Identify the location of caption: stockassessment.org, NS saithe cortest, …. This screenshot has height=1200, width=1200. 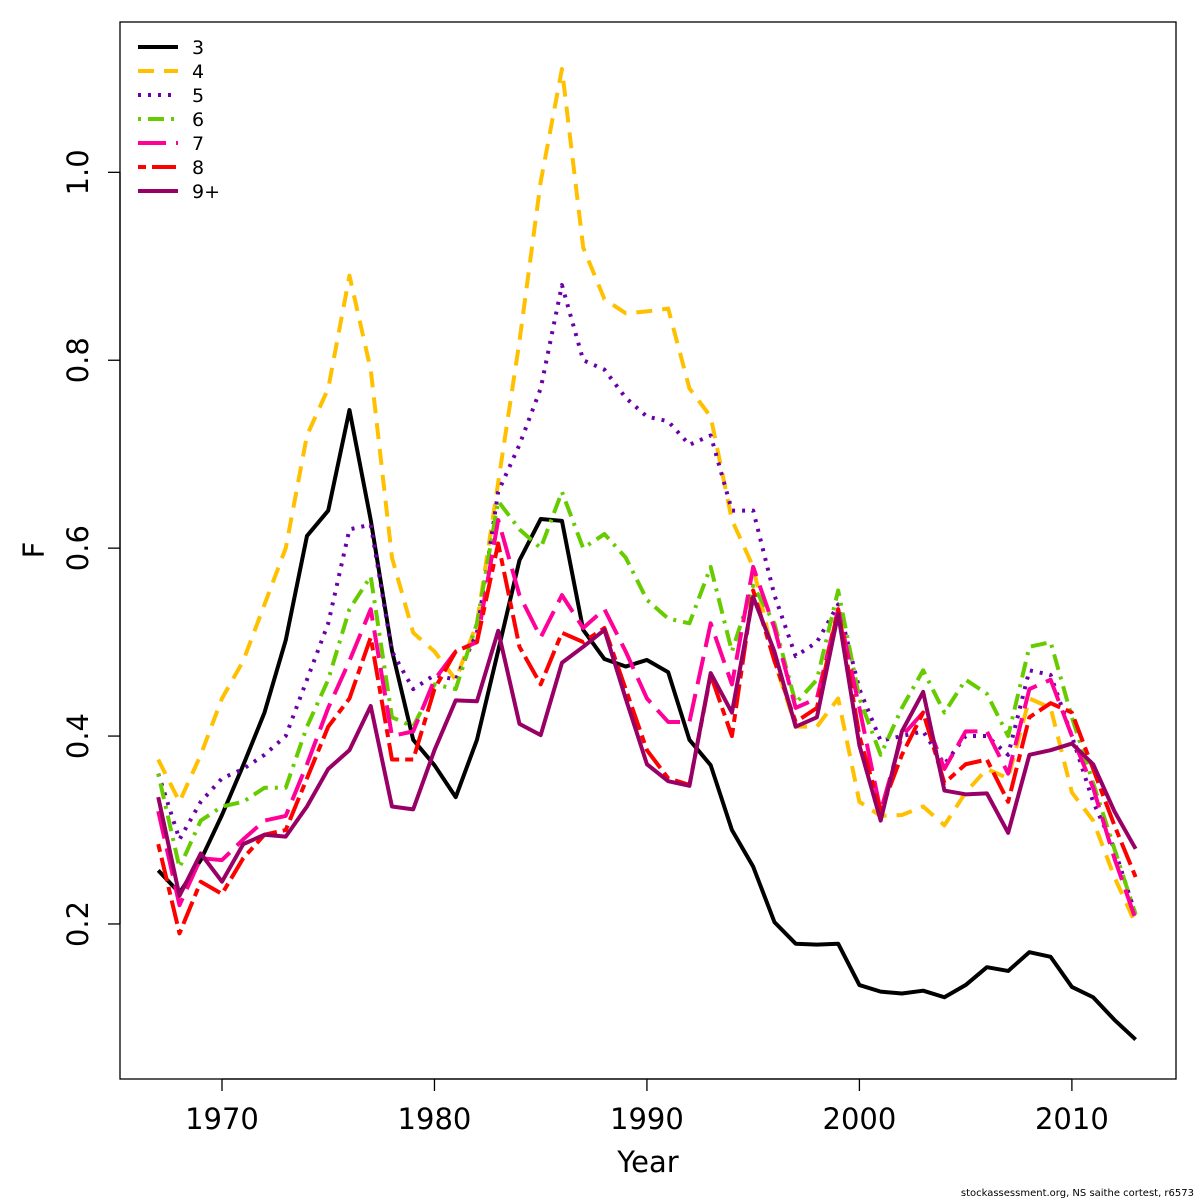
(1077, 1193).